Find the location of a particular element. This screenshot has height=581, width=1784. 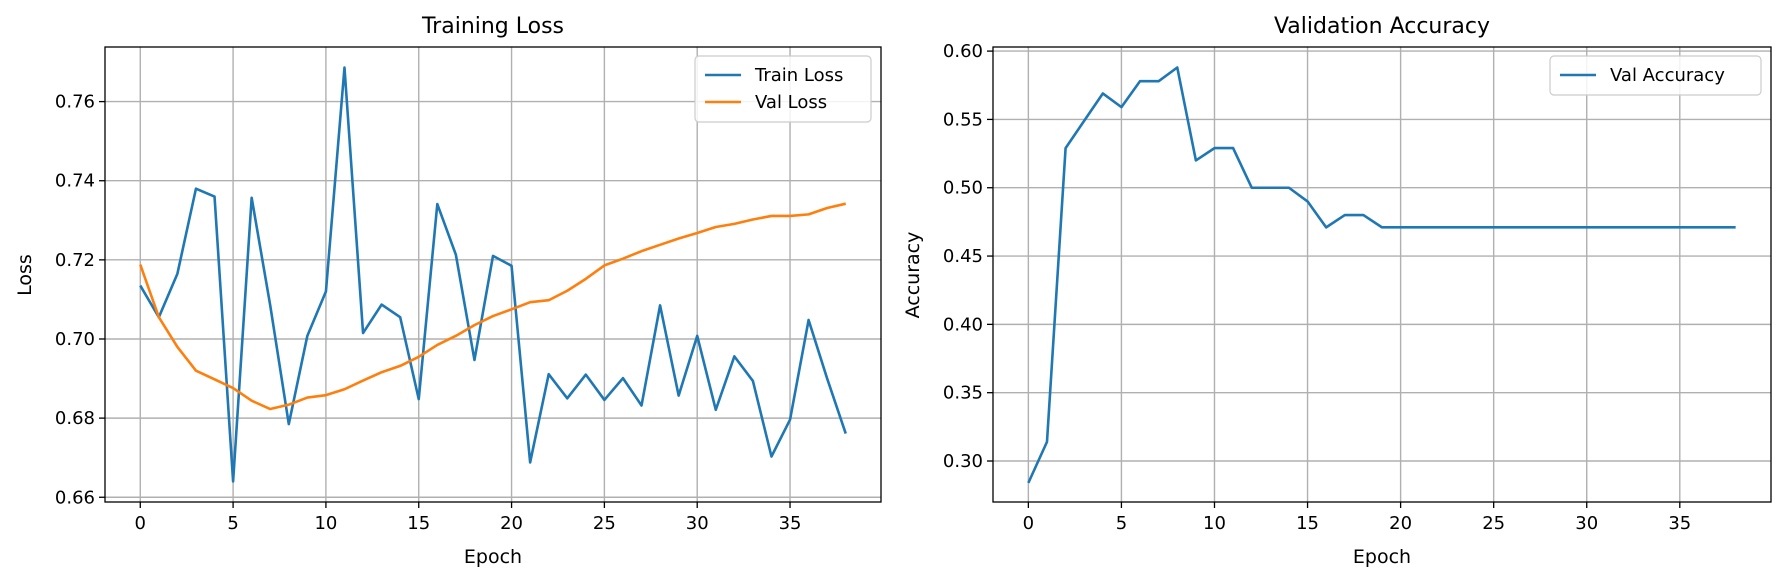

legend: Train Loss Val Loss is located at coordinates (783, 89).